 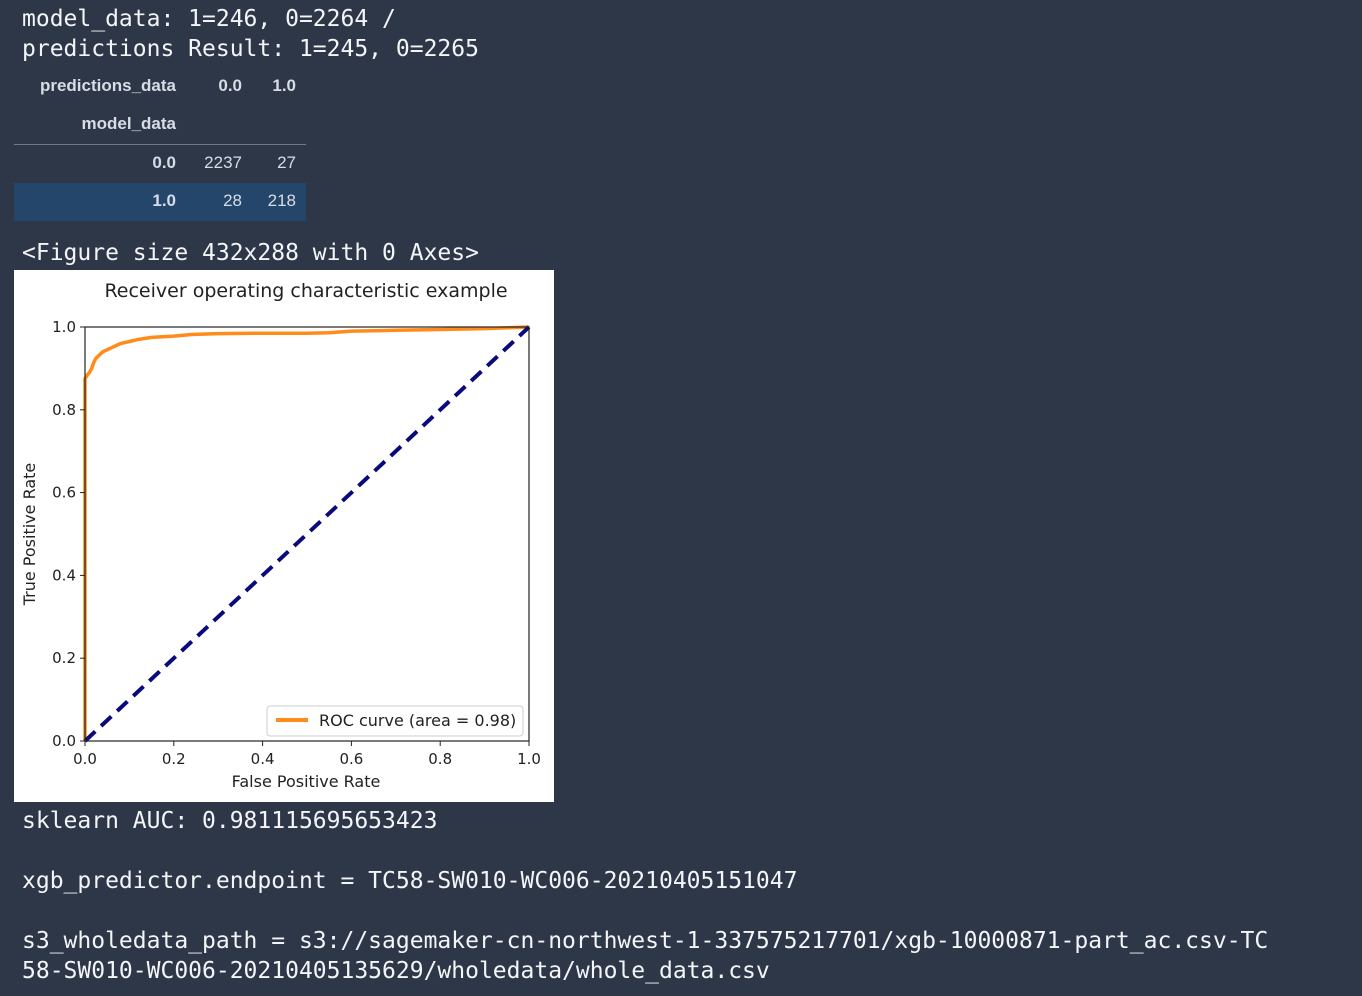 What do you see at coordinates (64, 410) in the screenshot?
I see `y-tick-label: 0.8` at bounding box center [64, 410].